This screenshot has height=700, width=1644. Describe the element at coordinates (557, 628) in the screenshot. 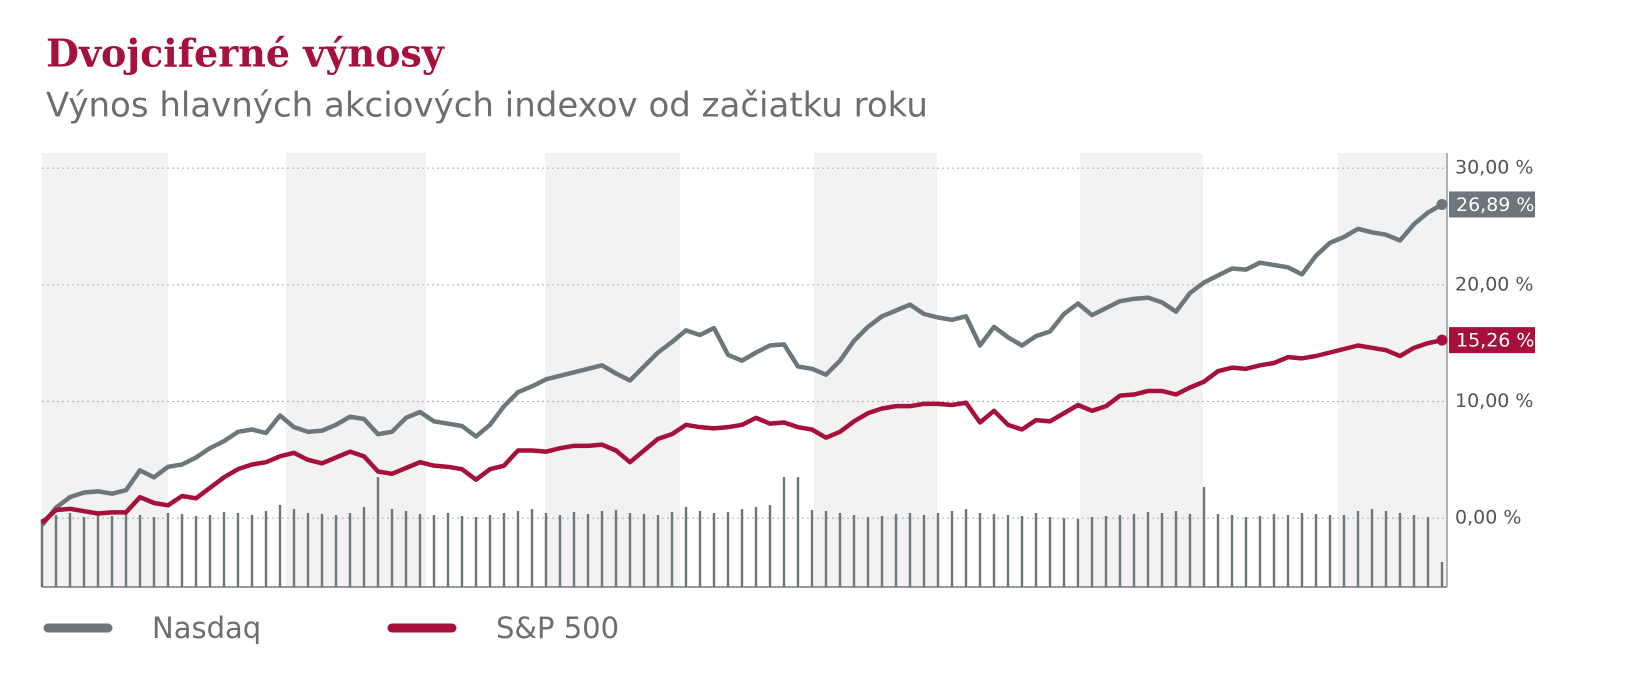

I see `legend-label: S&P 500` at that location.